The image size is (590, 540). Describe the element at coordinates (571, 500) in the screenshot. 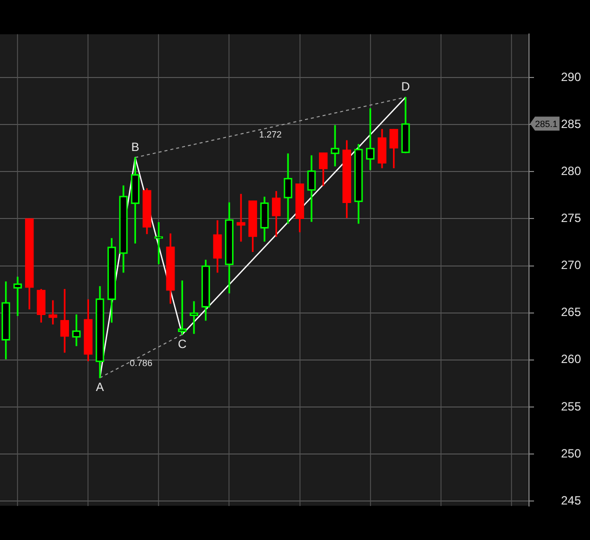

I see `y-tick-label: 245` at that location.